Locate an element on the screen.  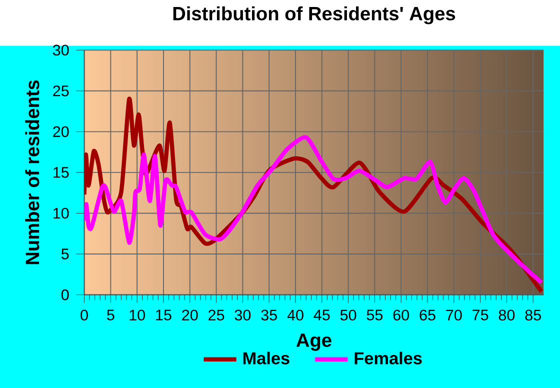
legend-label: Males is located at coordinates (266, 358).